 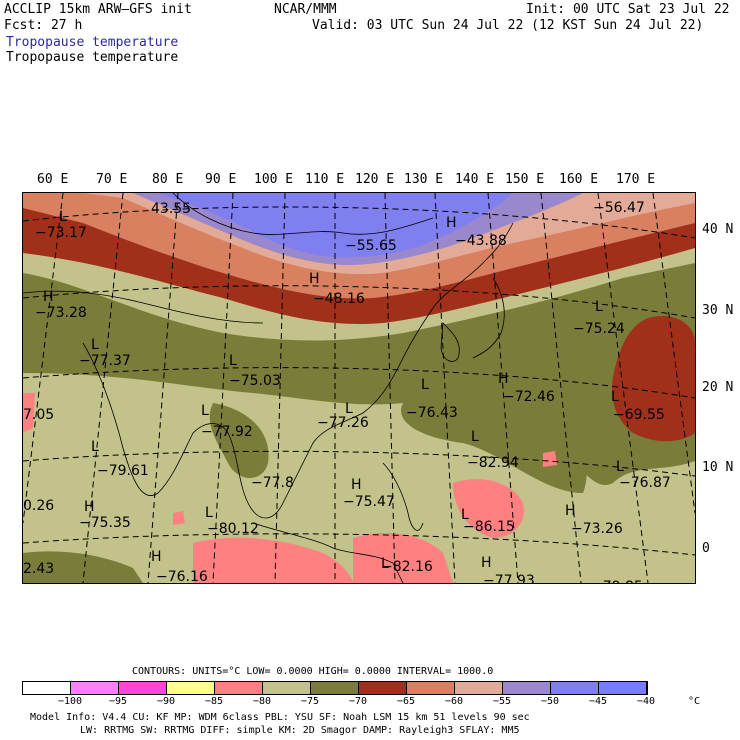 I want to click on lon-label: 150 E, so click(x=525, y=179).